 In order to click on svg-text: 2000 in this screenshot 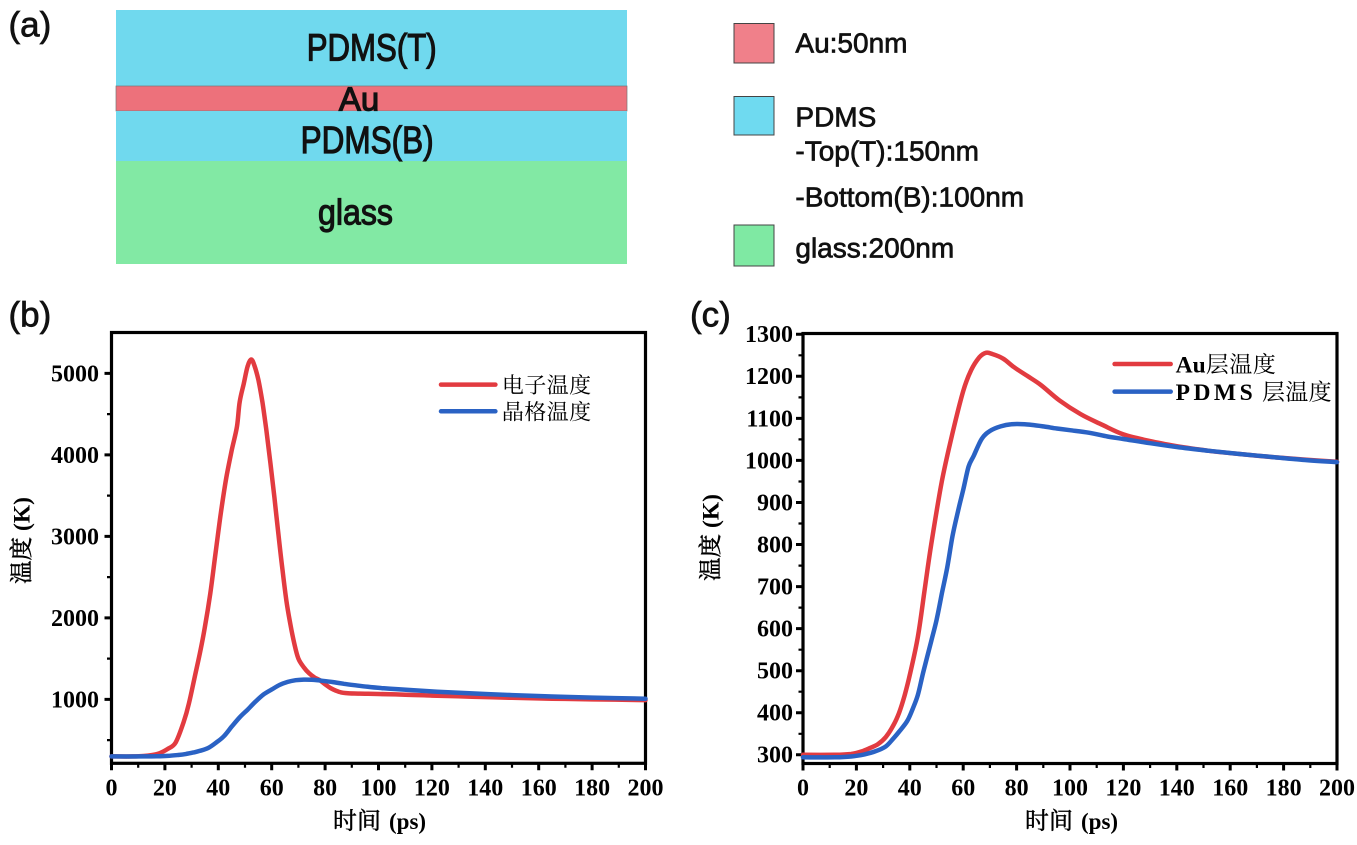, I will do `click(75, 619)`.